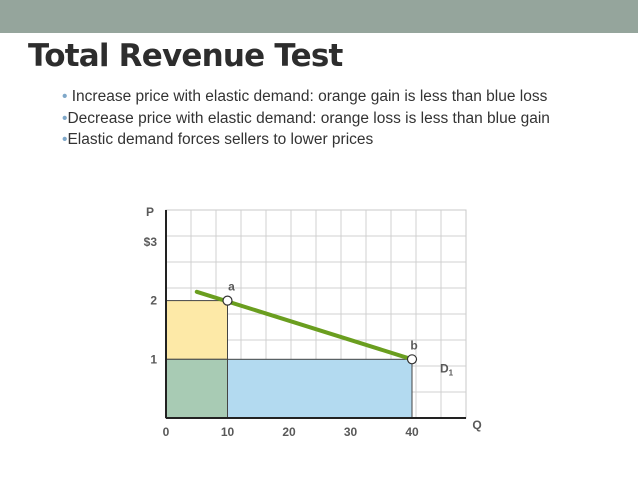 This screenshot has width=638, height=479. What do you see at coordinates (320, 388) in the screenshot?
I see `blue-revenue-area` at bounding box center [320, 388].